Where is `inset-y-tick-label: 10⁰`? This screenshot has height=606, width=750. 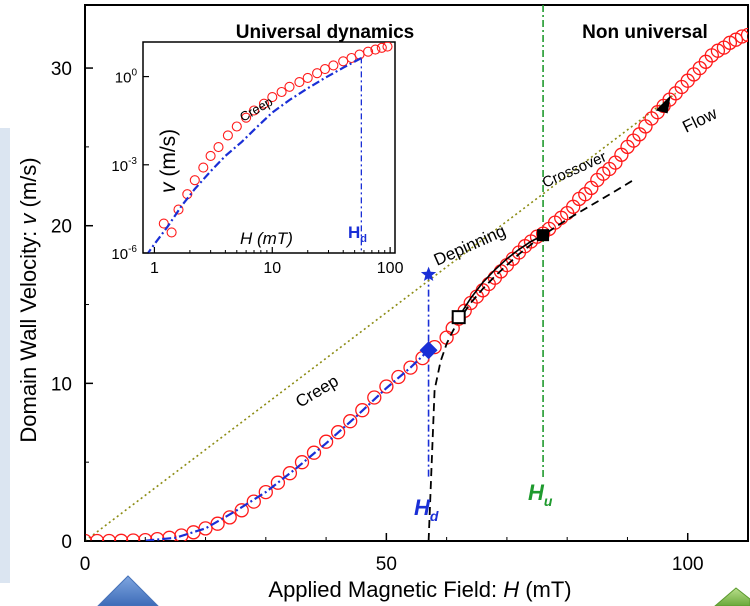
inset-y-tick-label: 10⁰ is located at coordinates (126, 77).